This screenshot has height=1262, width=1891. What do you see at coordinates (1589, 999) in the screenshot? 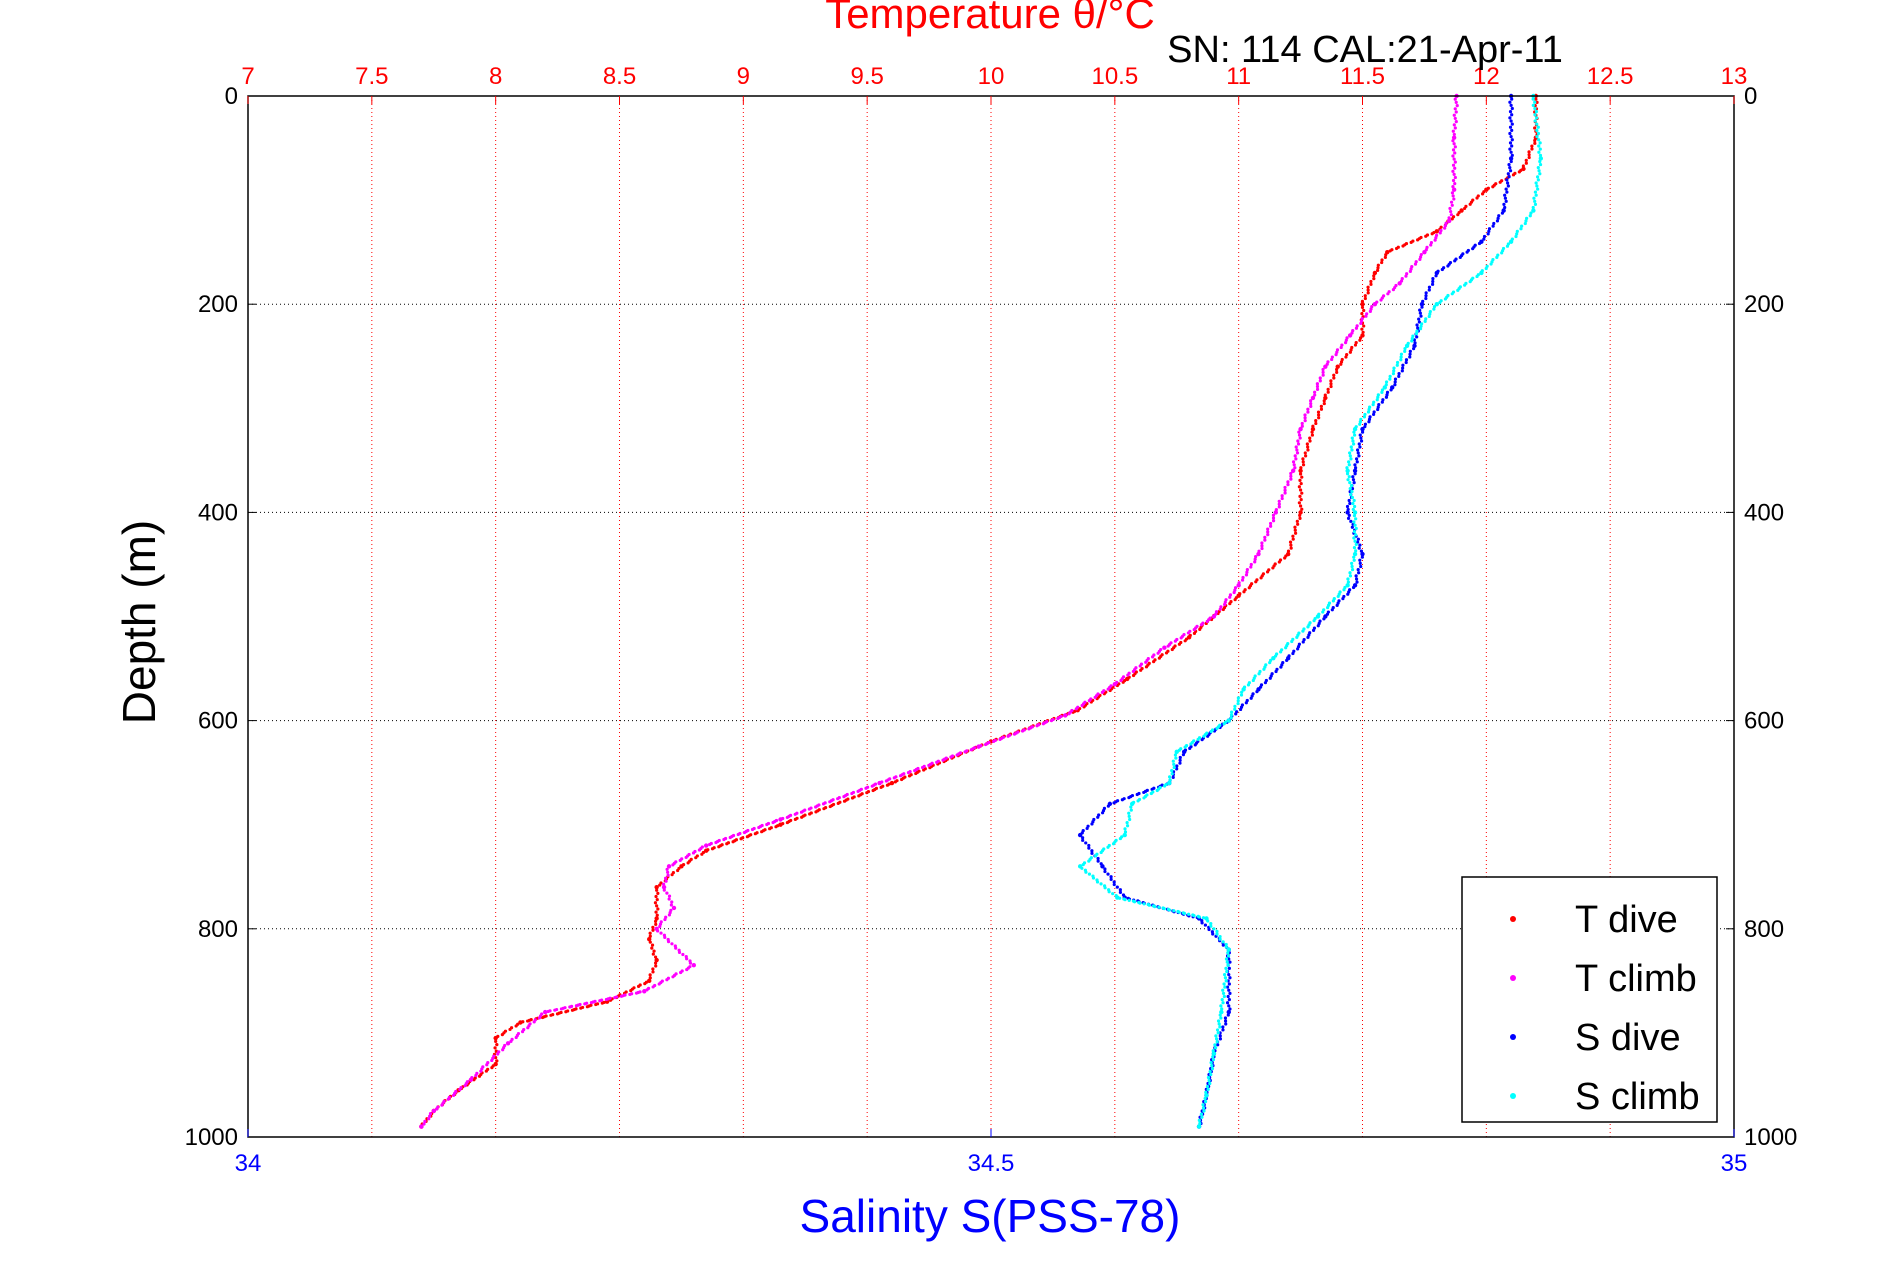
I see `legend: T dive T climb S dive S climb` at bounding box center [1589, 999].